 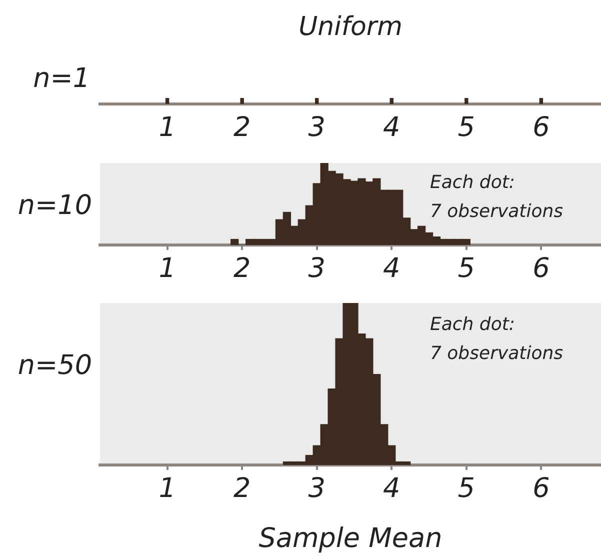 I want to click on x-axis-title: Sample Mean, so click(x=351, y=539).